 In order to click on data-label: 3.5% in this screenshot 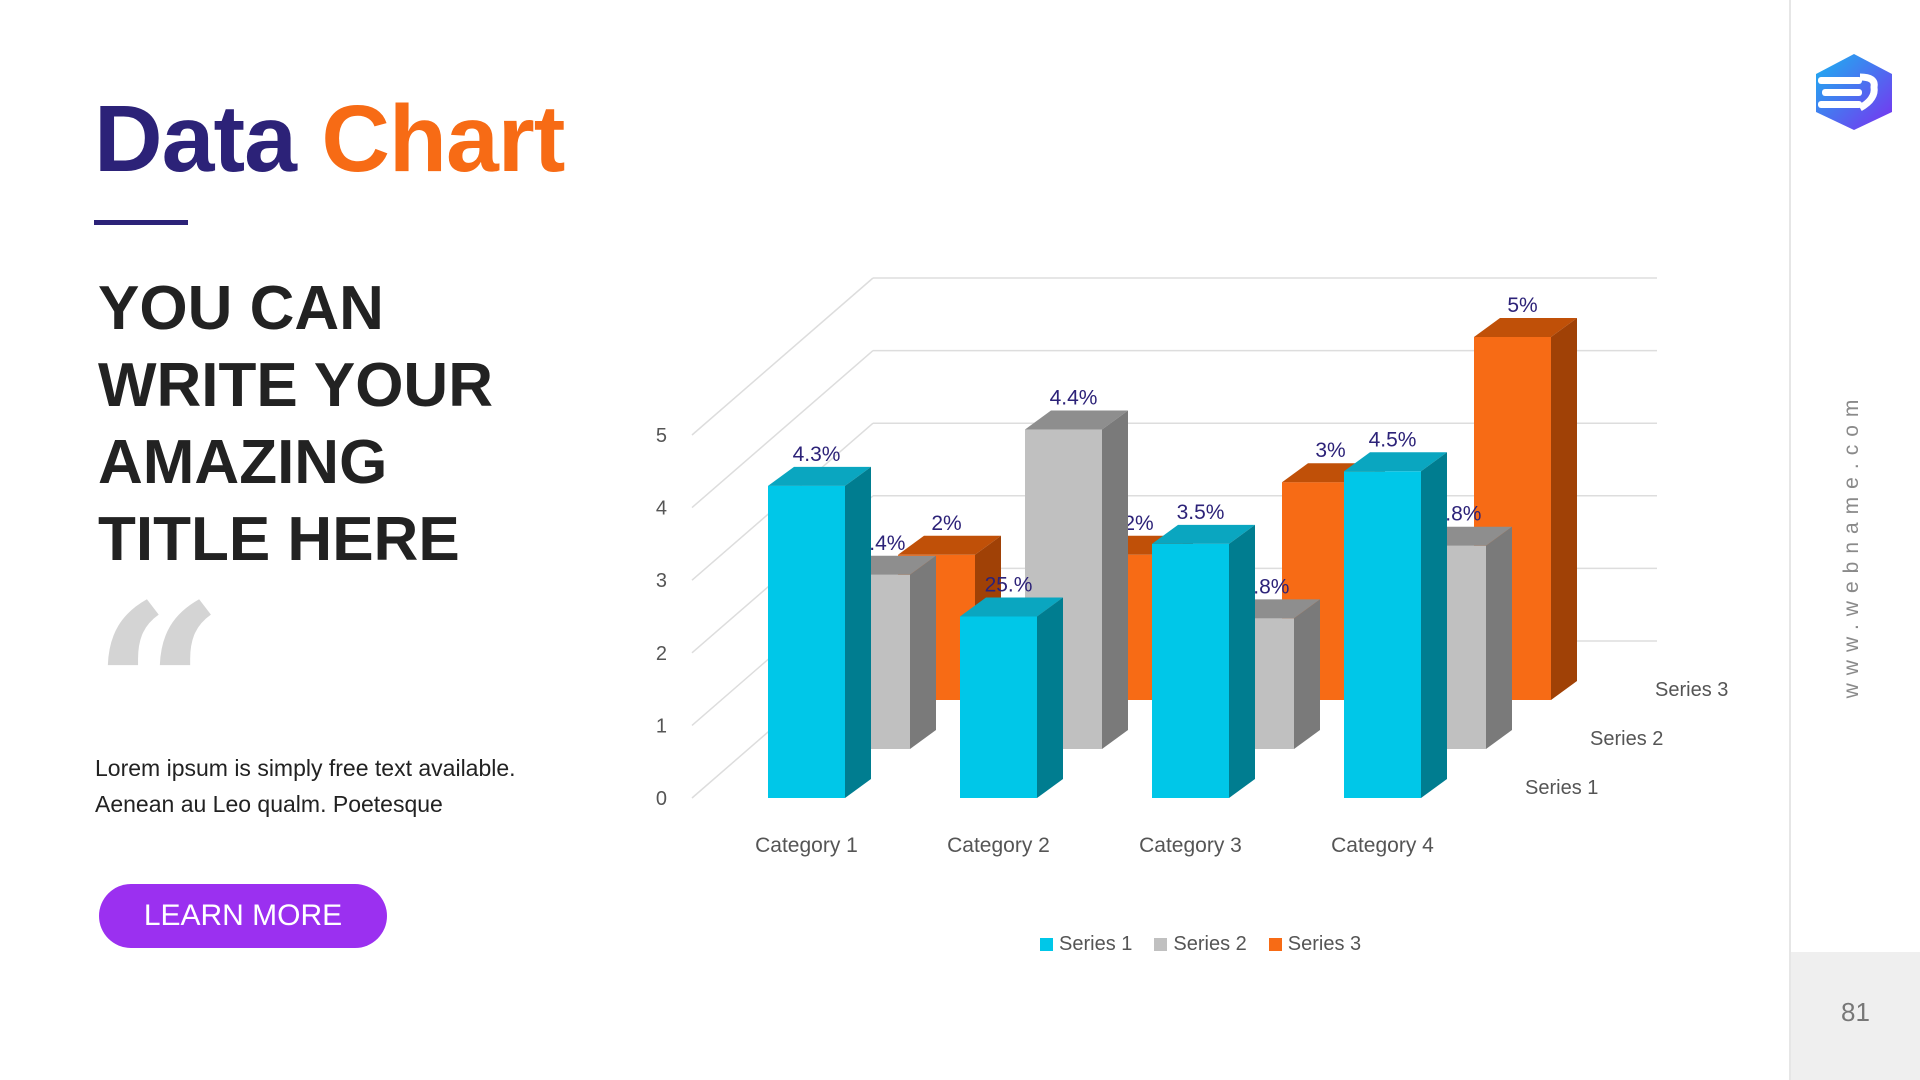, I will do `click(1201, 512)`.